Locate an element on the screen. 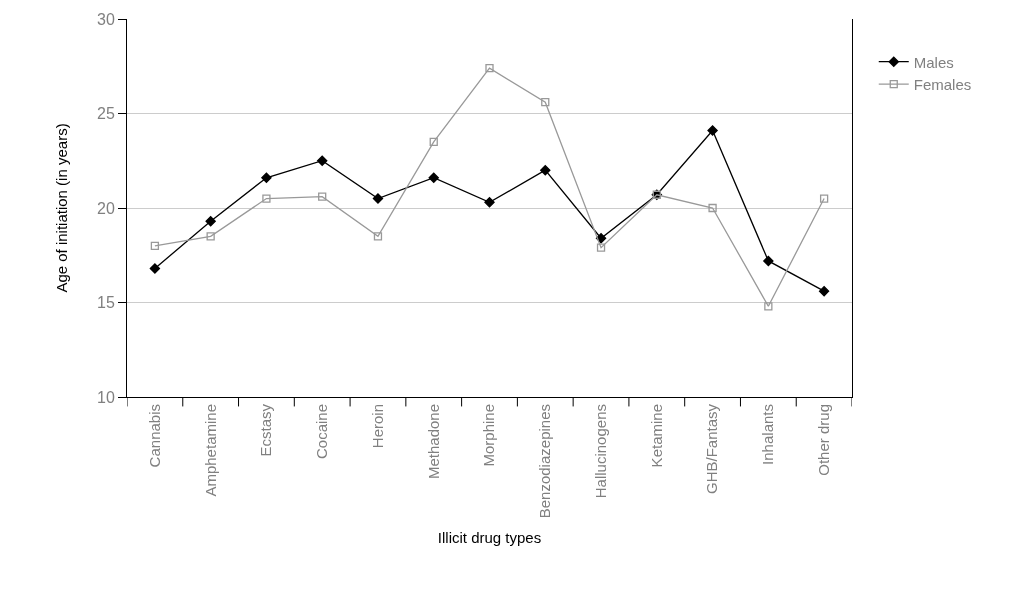 The width and height of the screenshot is (1009, 594). x-tick-label: Inhalants is located at coordinates (768, 434).